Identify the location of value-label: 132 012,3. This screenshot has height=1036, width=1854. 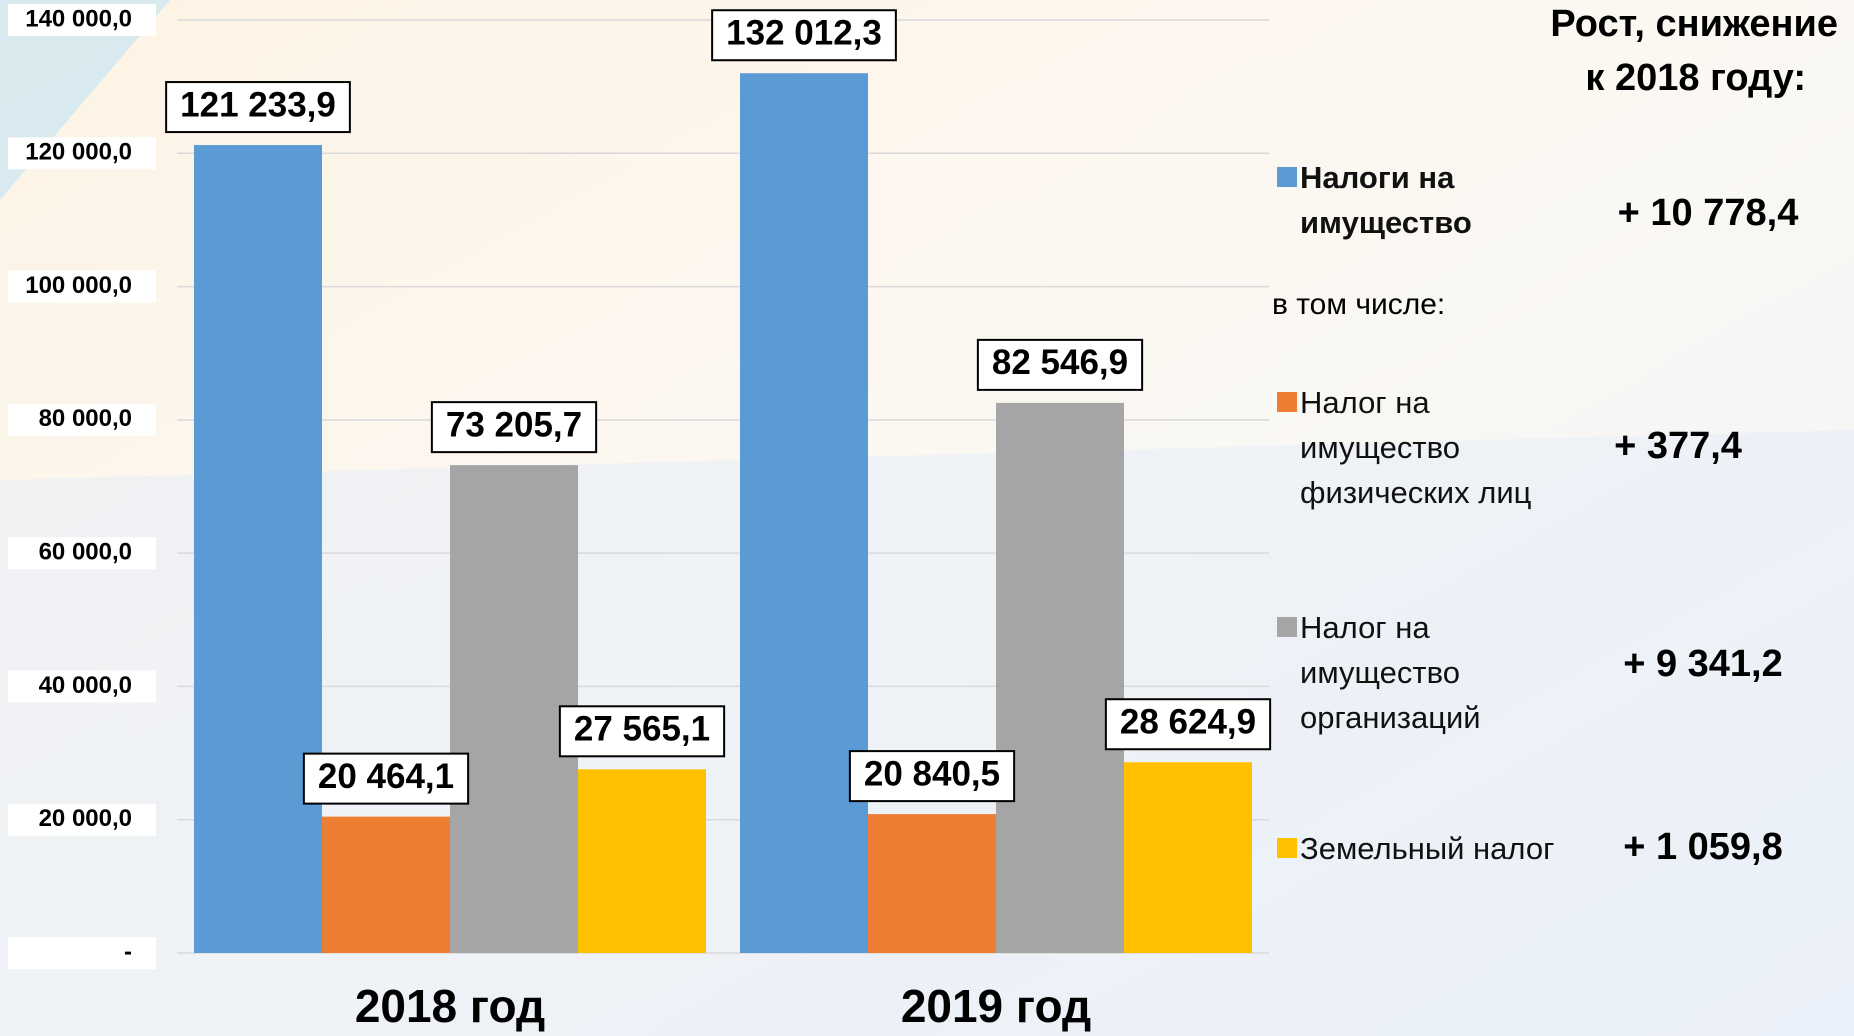
(804, 32).